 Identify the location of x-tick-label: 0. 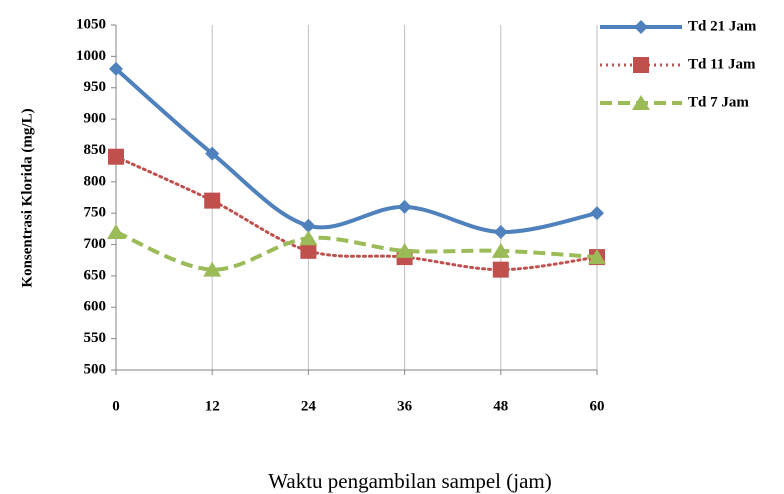
(116, 406).